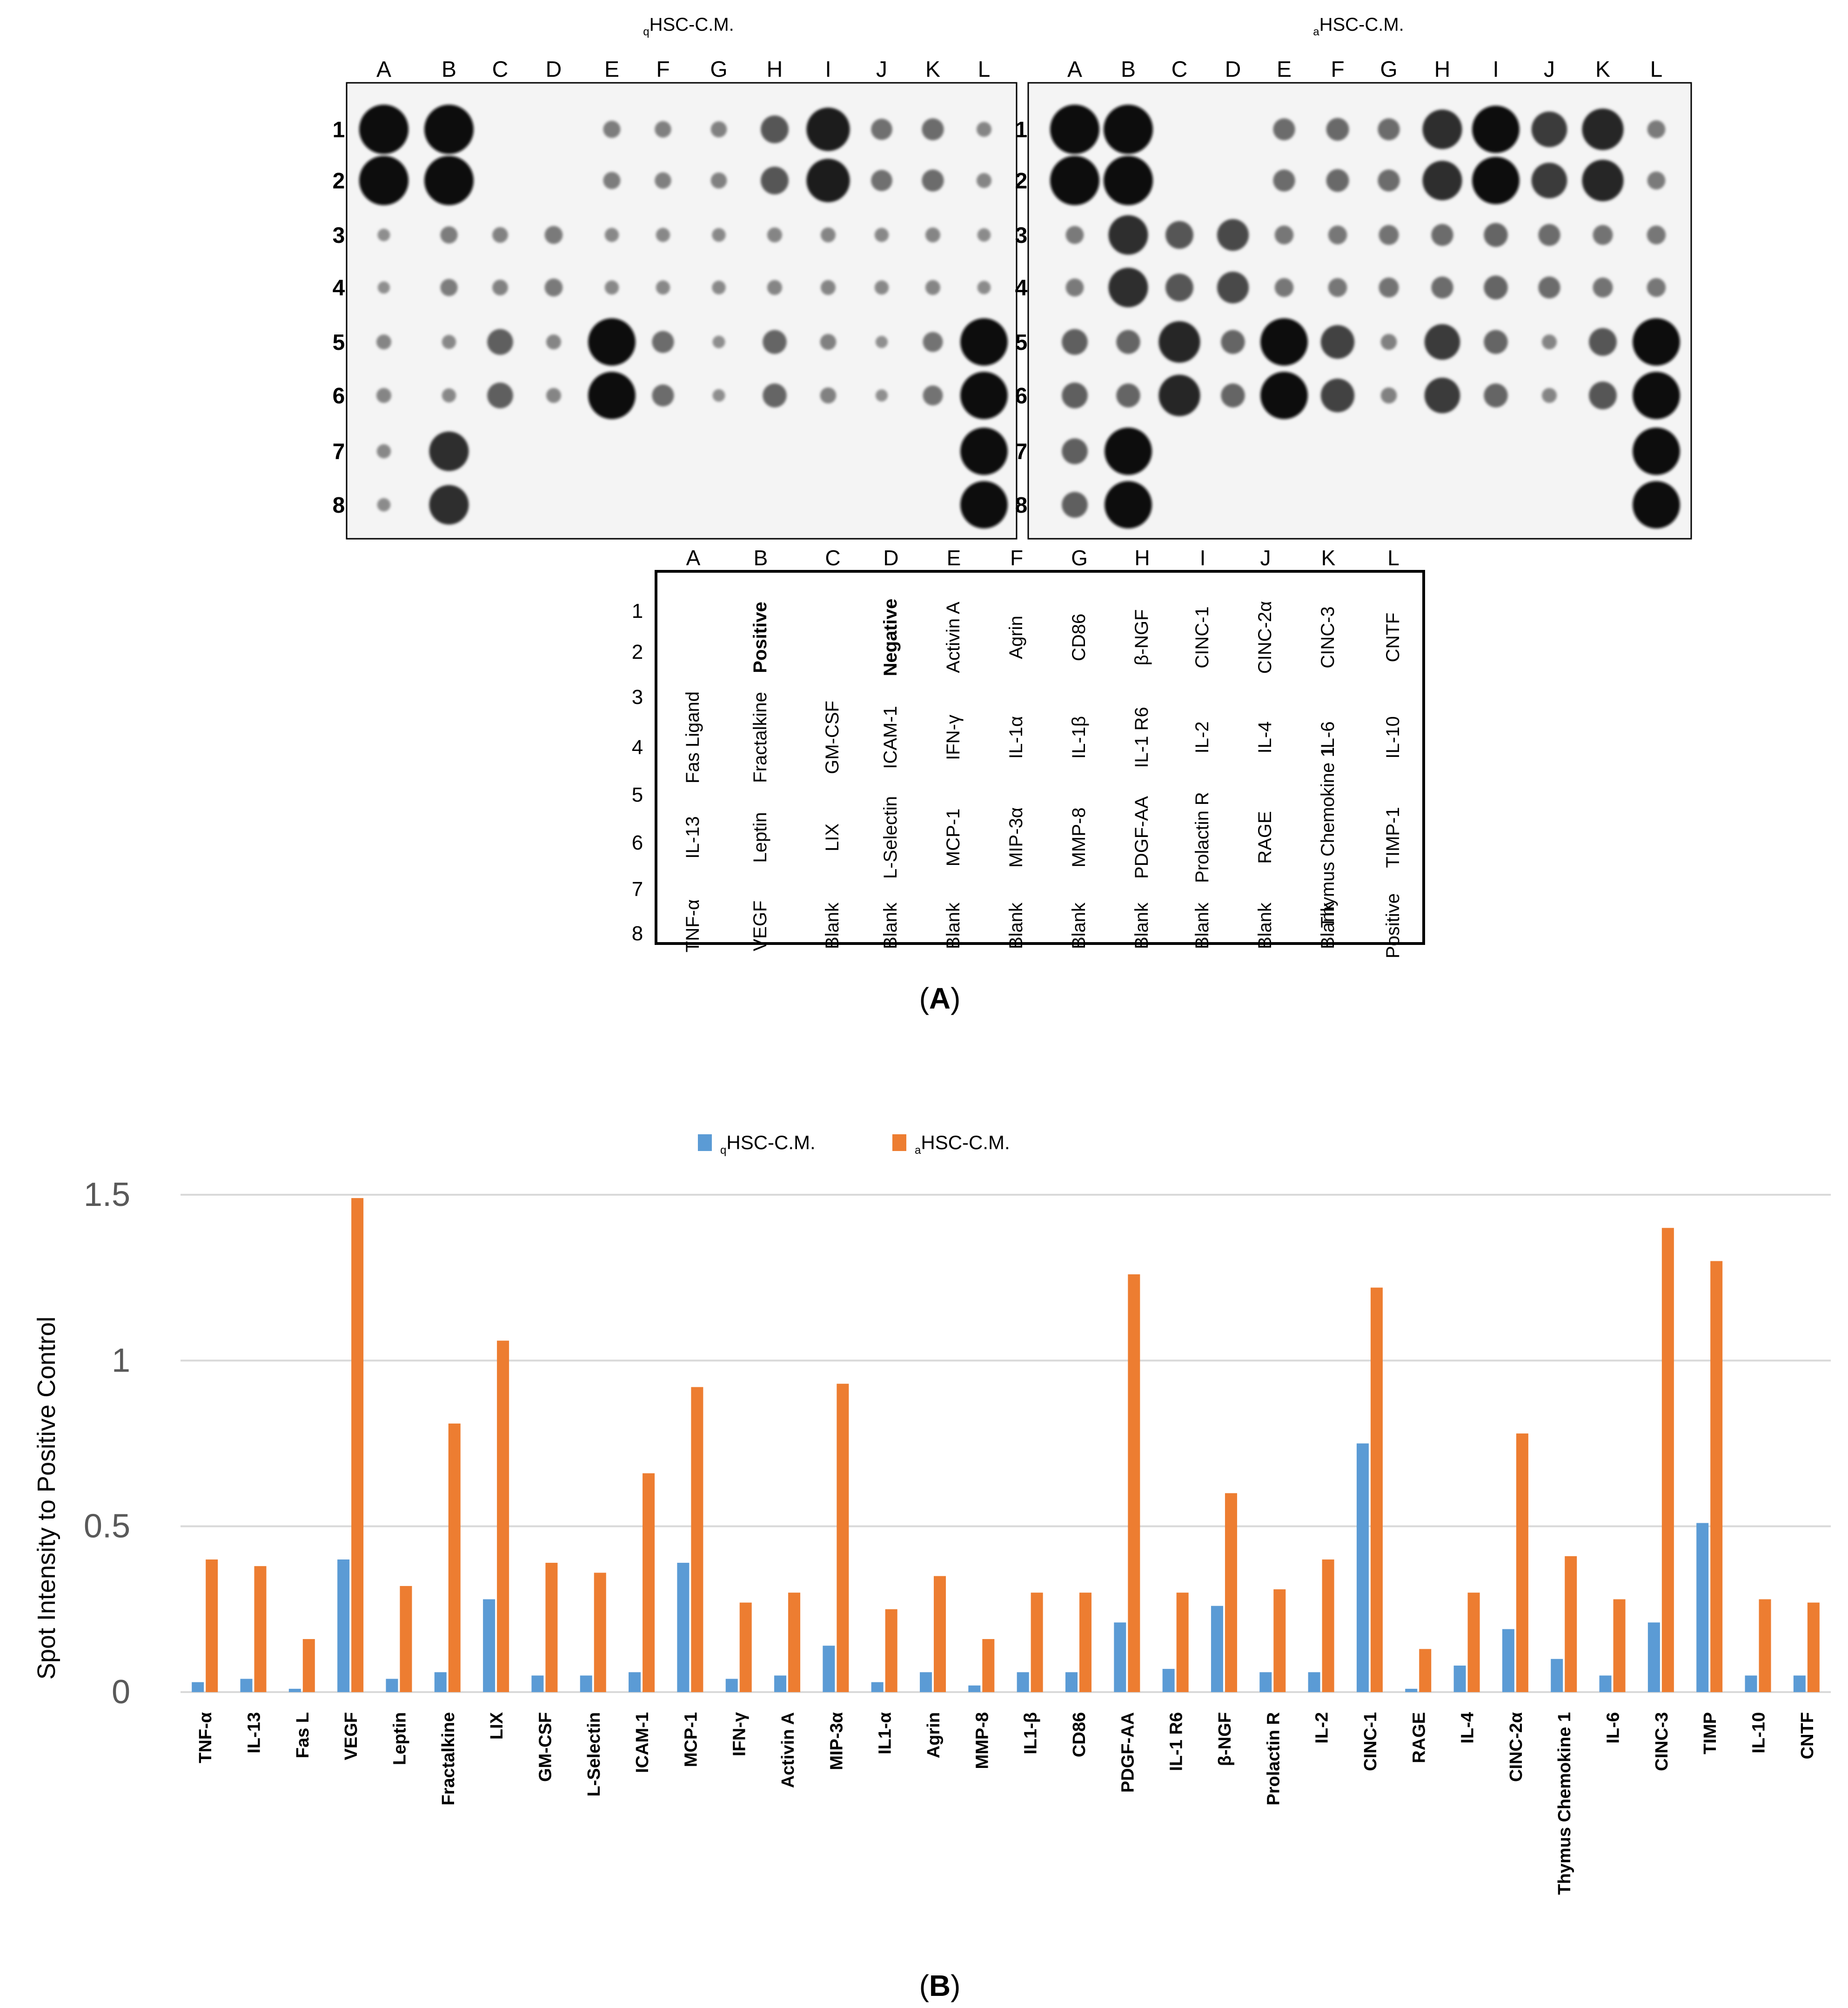  I want to click on layout-map-column-letters: A B C D E F G H I J K L, so click(1042, 558).